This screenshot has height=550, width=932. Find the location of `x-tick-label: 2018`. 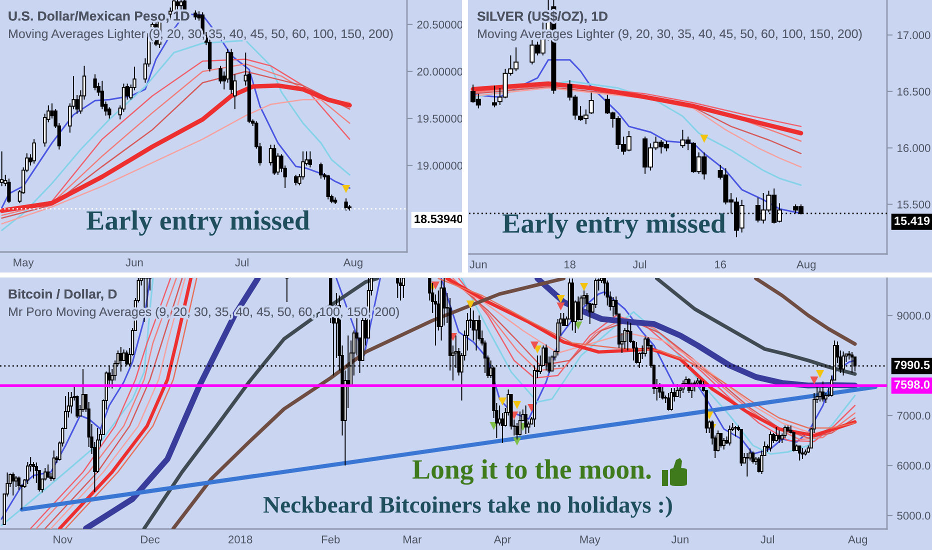

x-tick-label: 2018 is located at coordinates (240, 540).